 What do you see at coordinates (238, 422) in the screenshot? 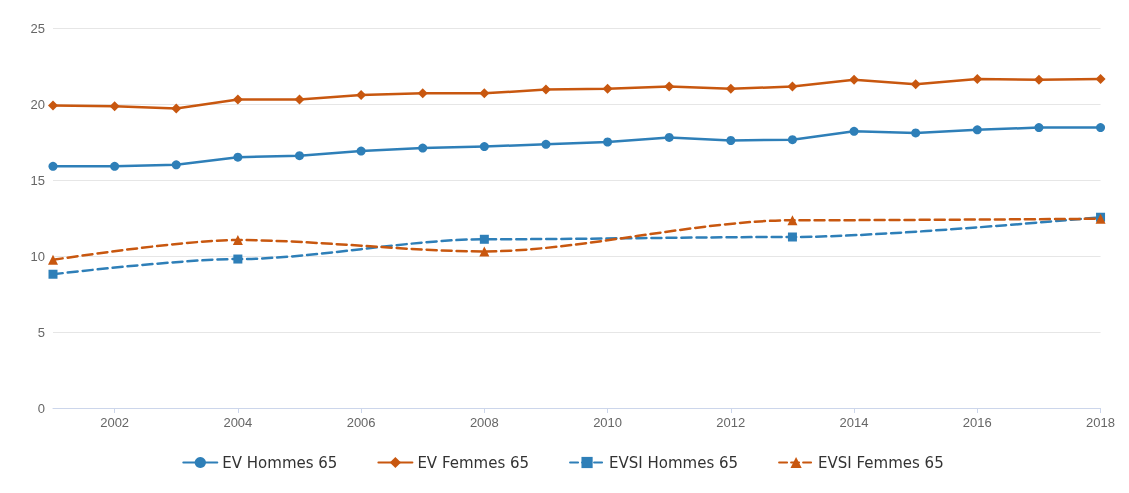
I see `x-tick-label: 2004` at bounding box center [238, 422].